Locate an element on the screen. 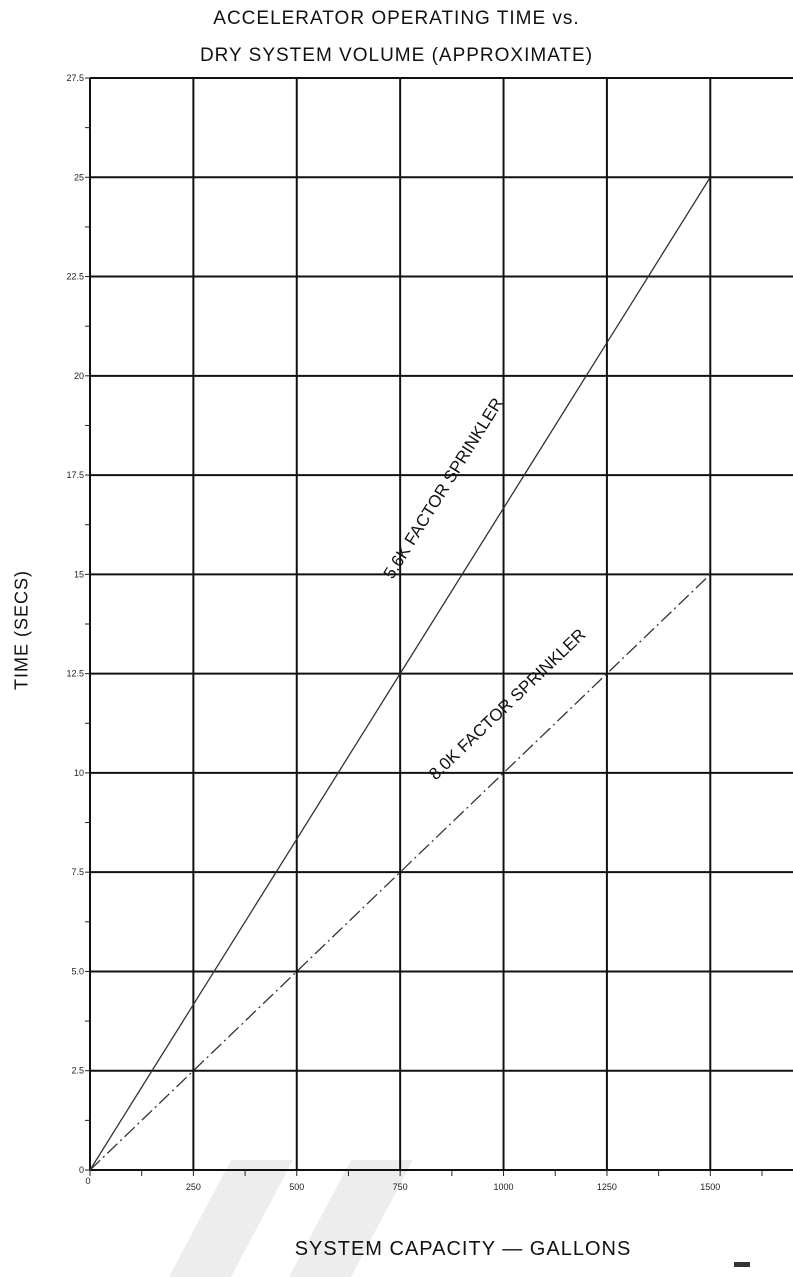 The image size is (793, 1277). x-axis-label: SYSTEM CAPACITY — GALLONS is located at coordinates (463, 1249).